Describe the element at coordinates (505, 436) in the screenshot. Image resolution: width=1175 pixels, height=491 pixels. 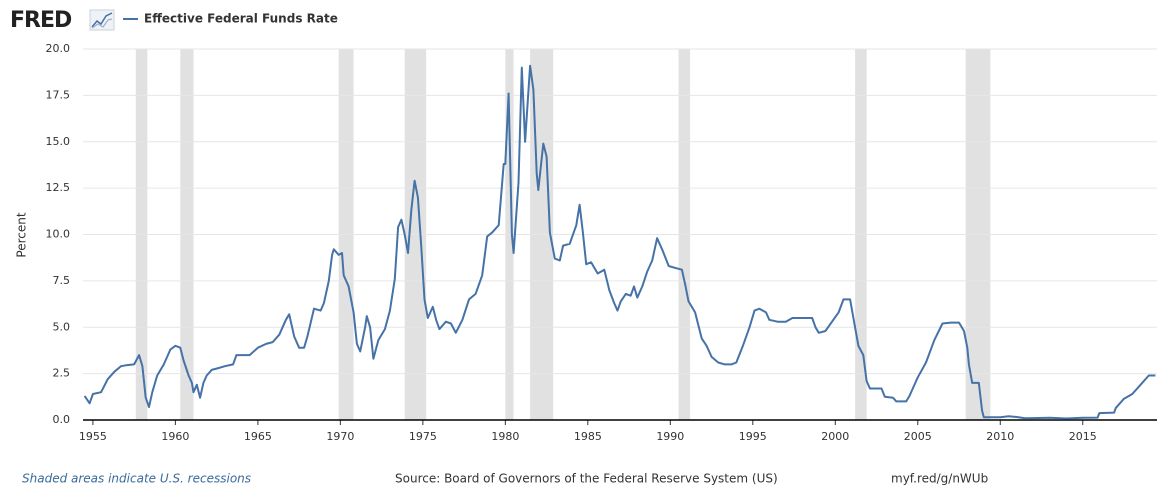
I see `x-tick-label: 1980` at that location.